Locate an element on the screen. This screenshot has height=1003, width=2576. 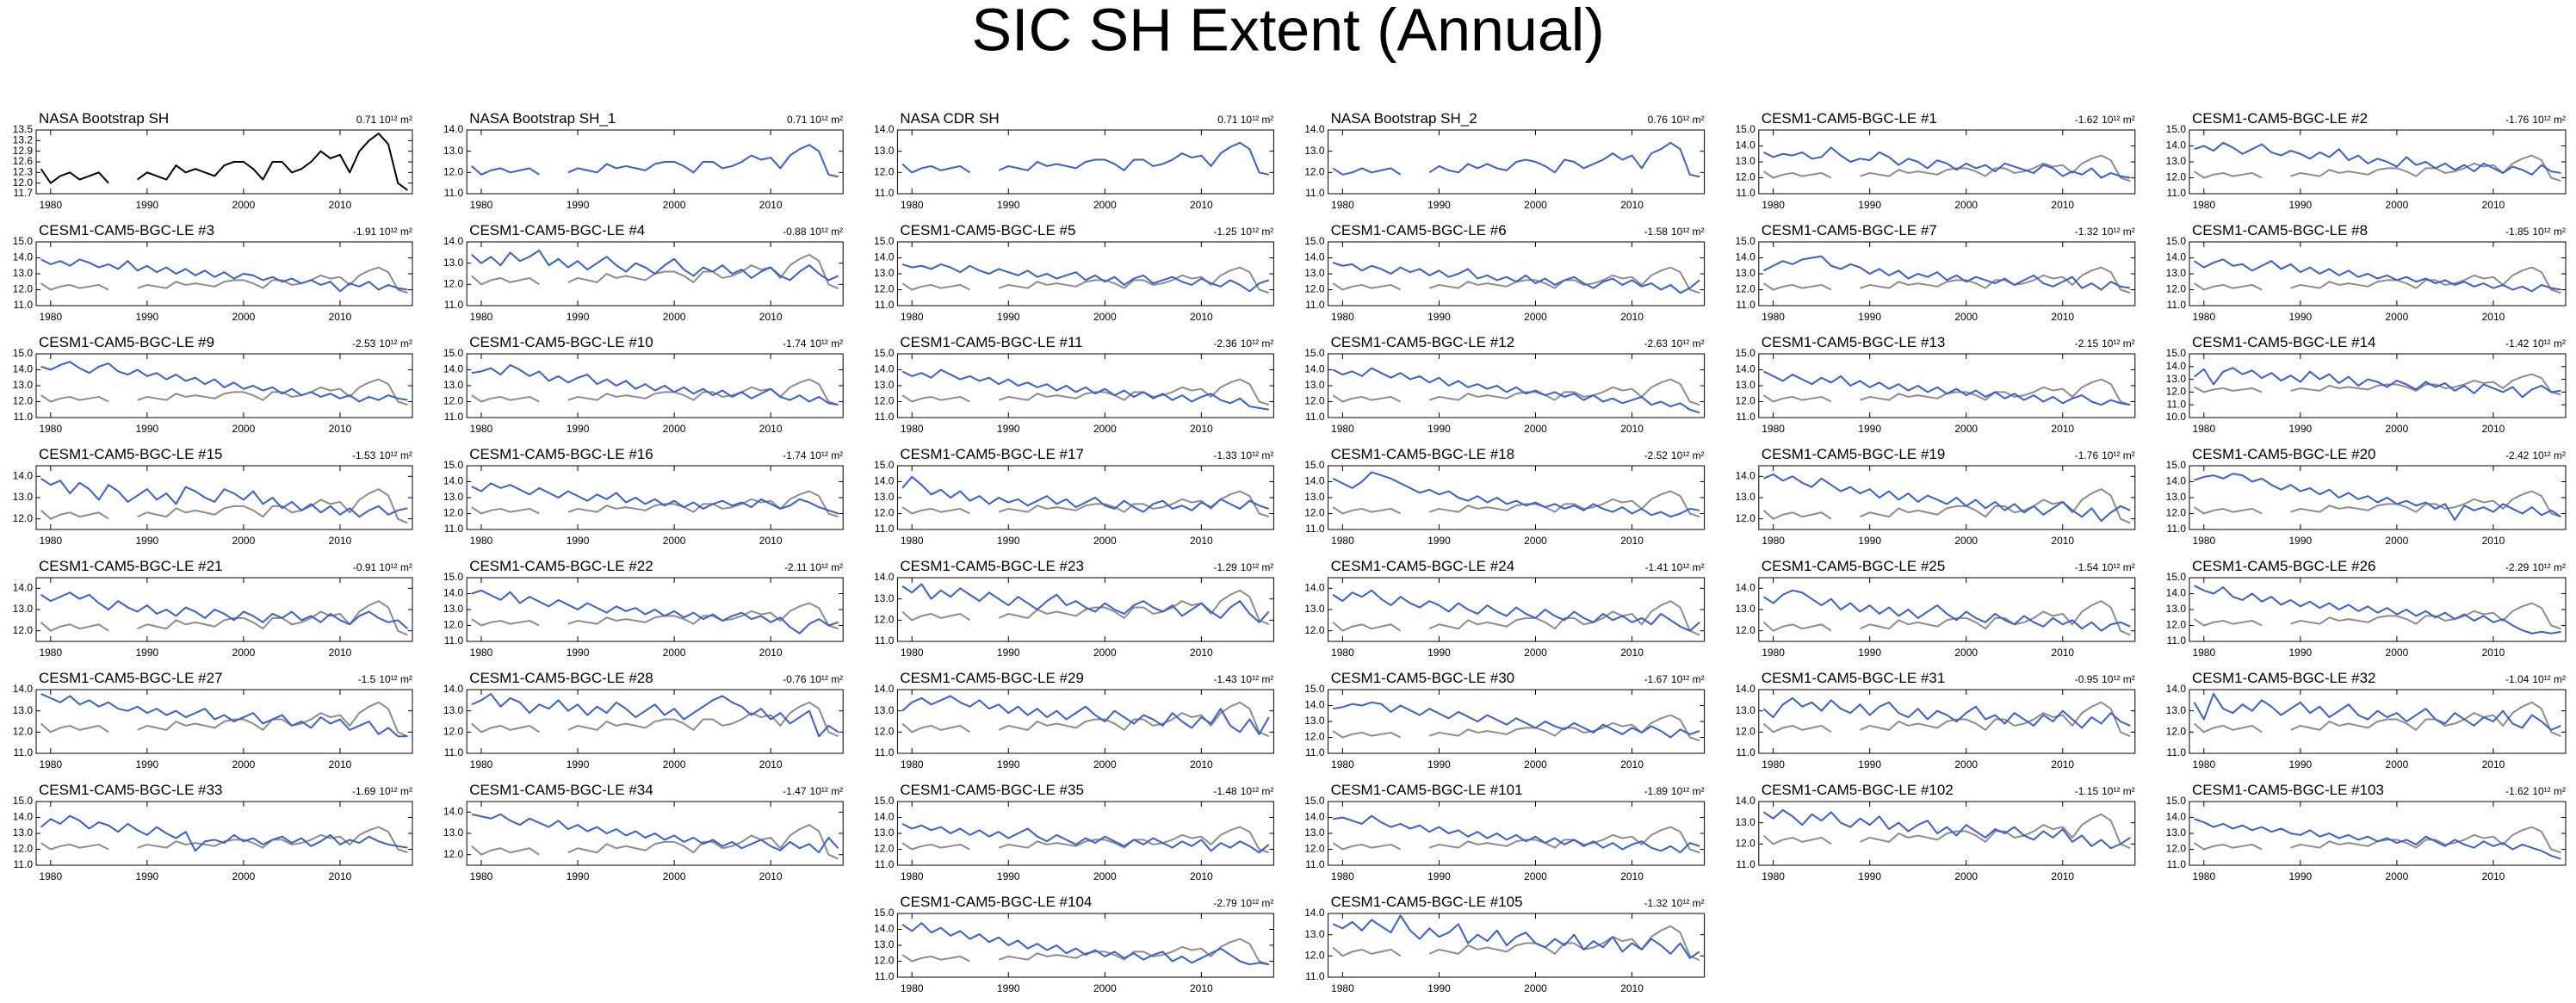
y-tick-label: 12.9 is located at coordinates (23, 151).